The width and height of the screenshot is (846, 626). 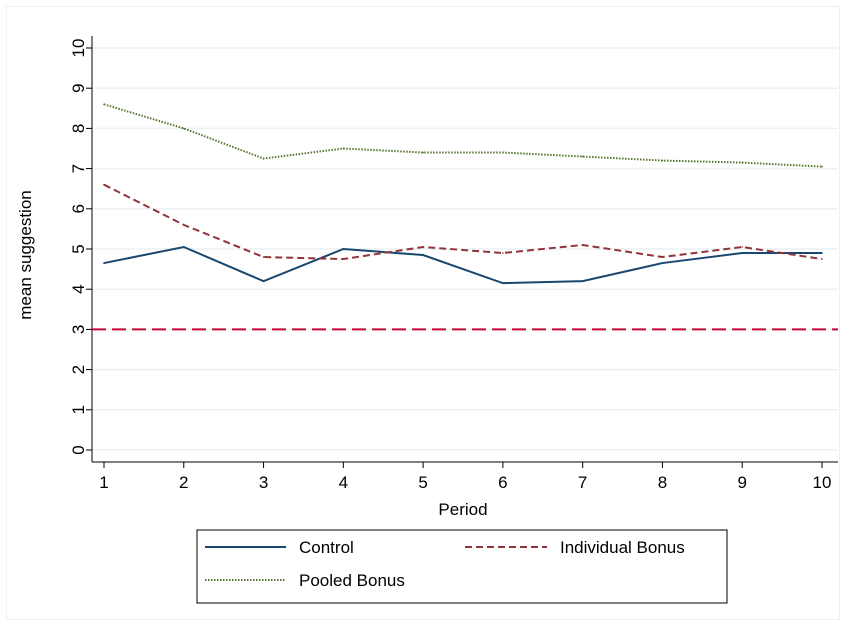 What do you see at coordinates (78, 48) in the screenshot?
I see `y-tick-label: 10` at bounding box center [78, 48].